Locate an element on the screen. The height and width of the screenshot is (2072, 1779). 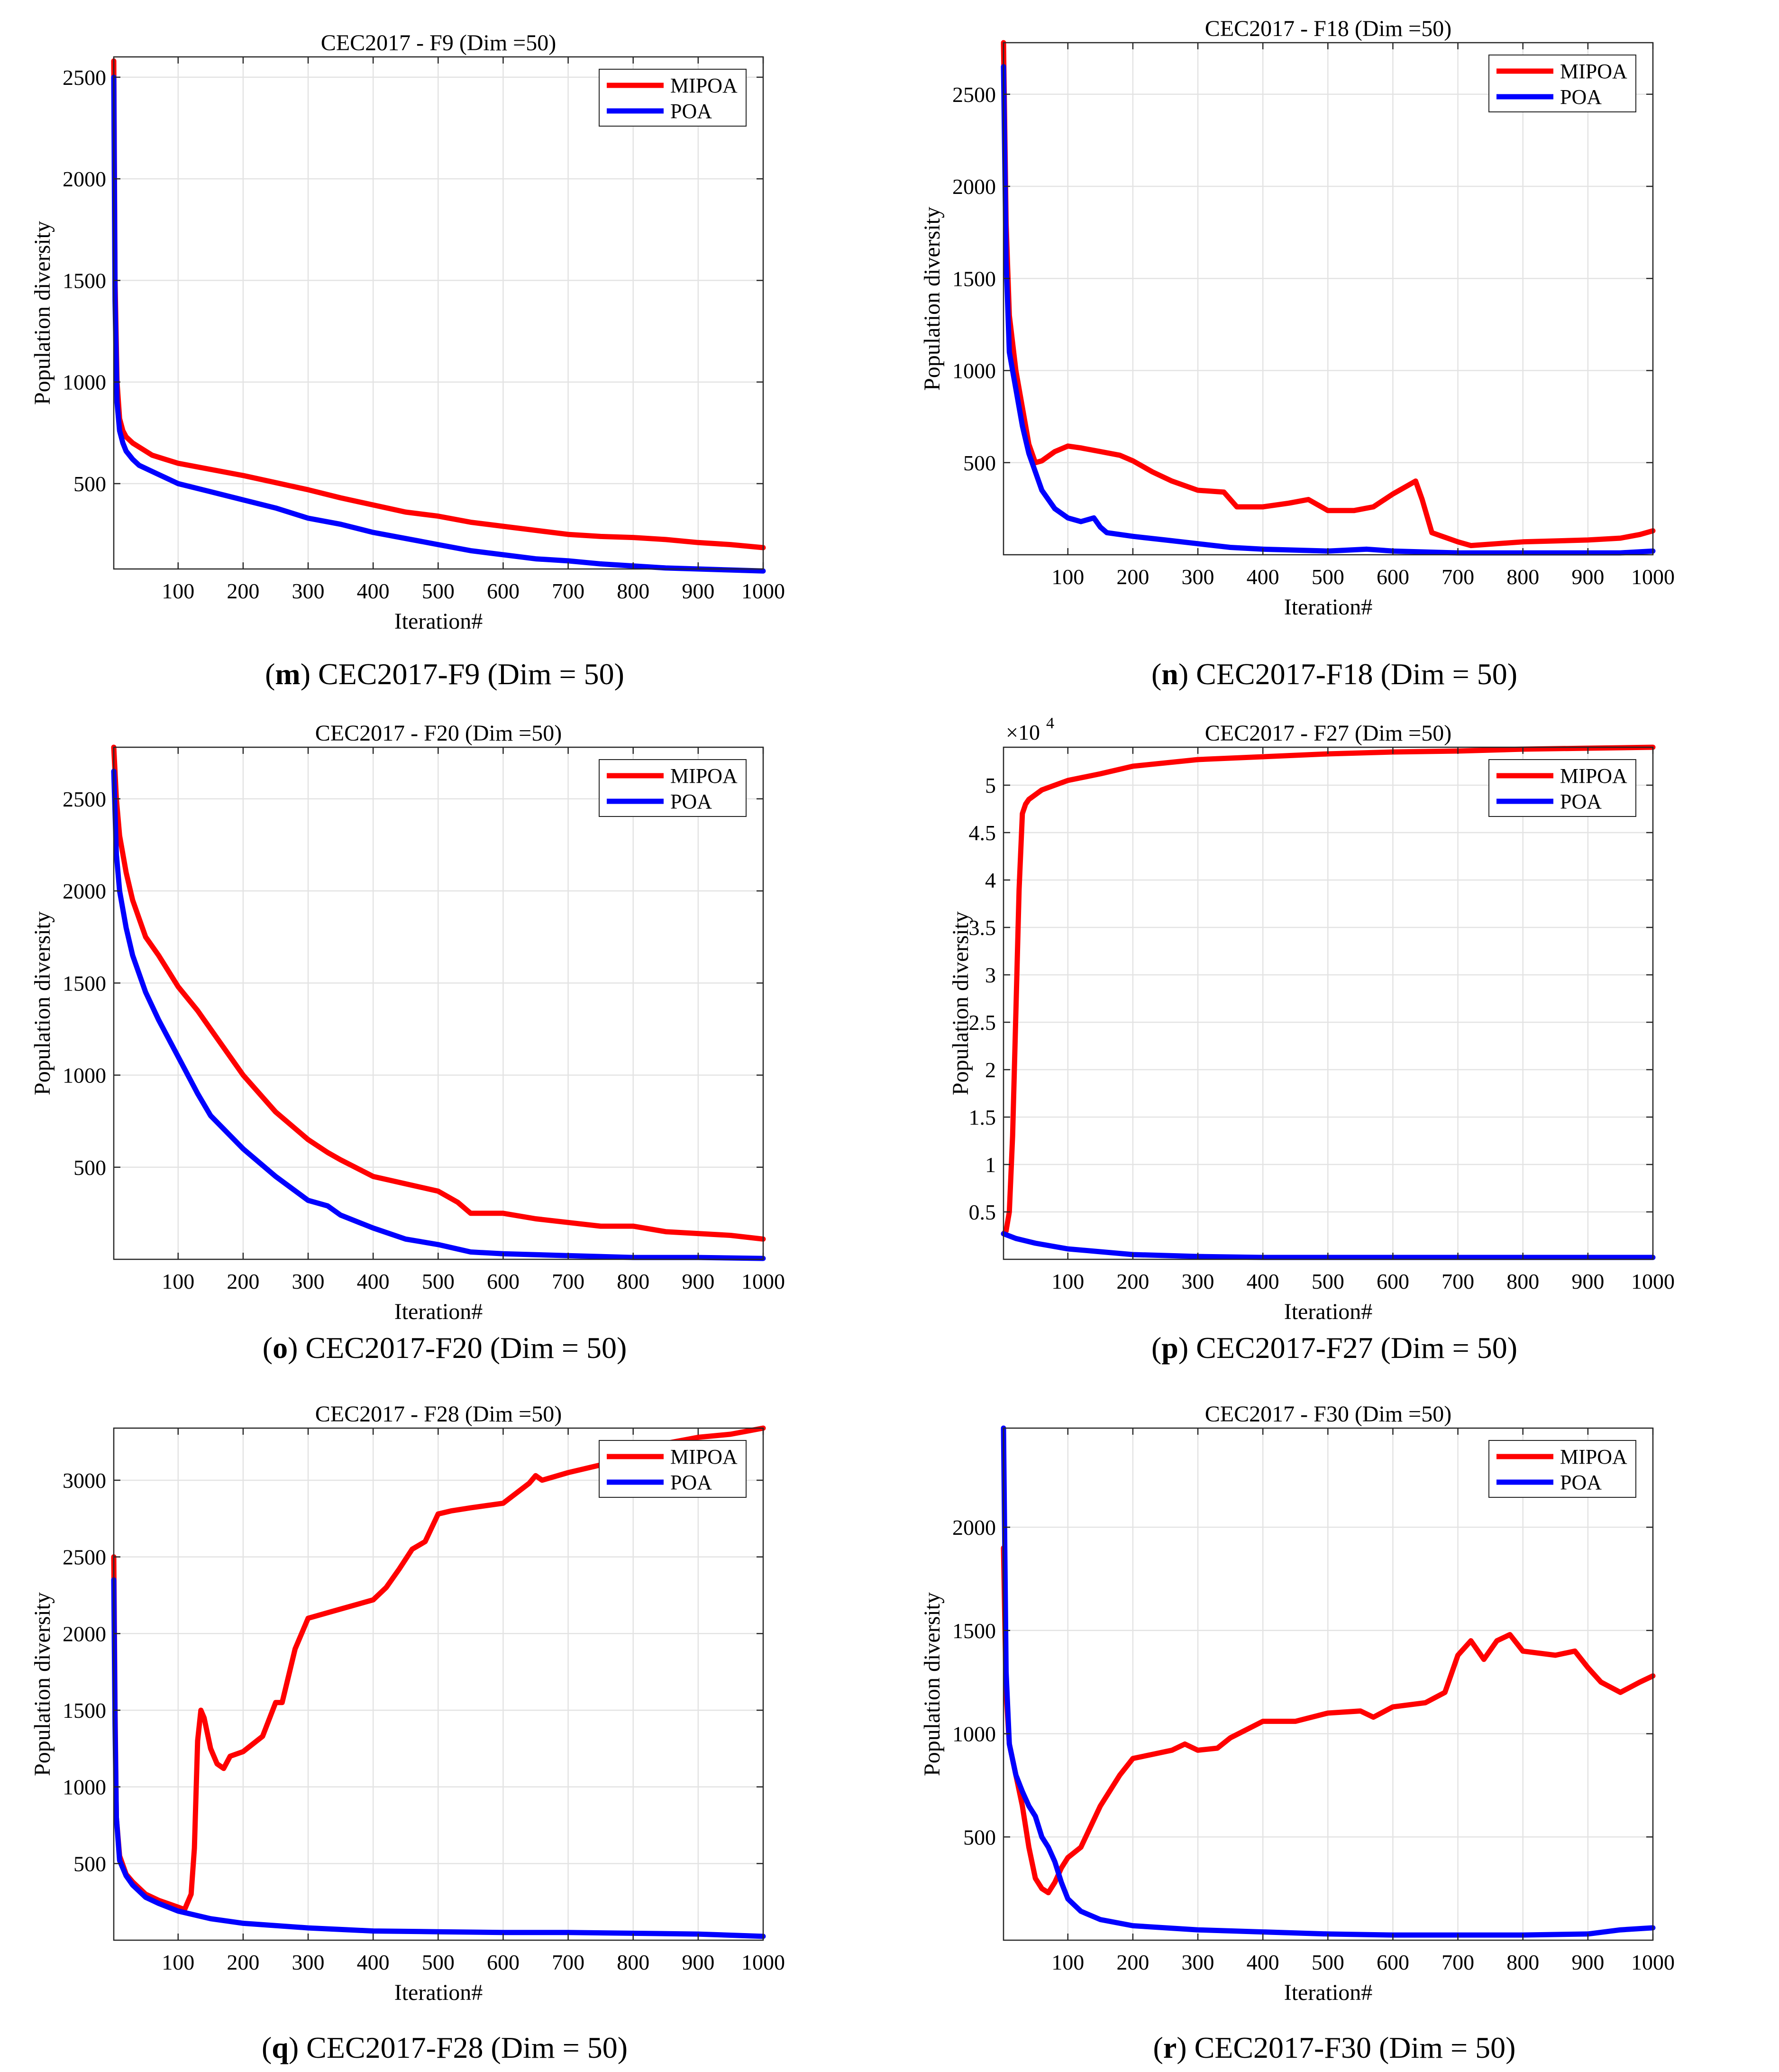
y-tick-label: 3.5 is located at coordinates (982, 928).